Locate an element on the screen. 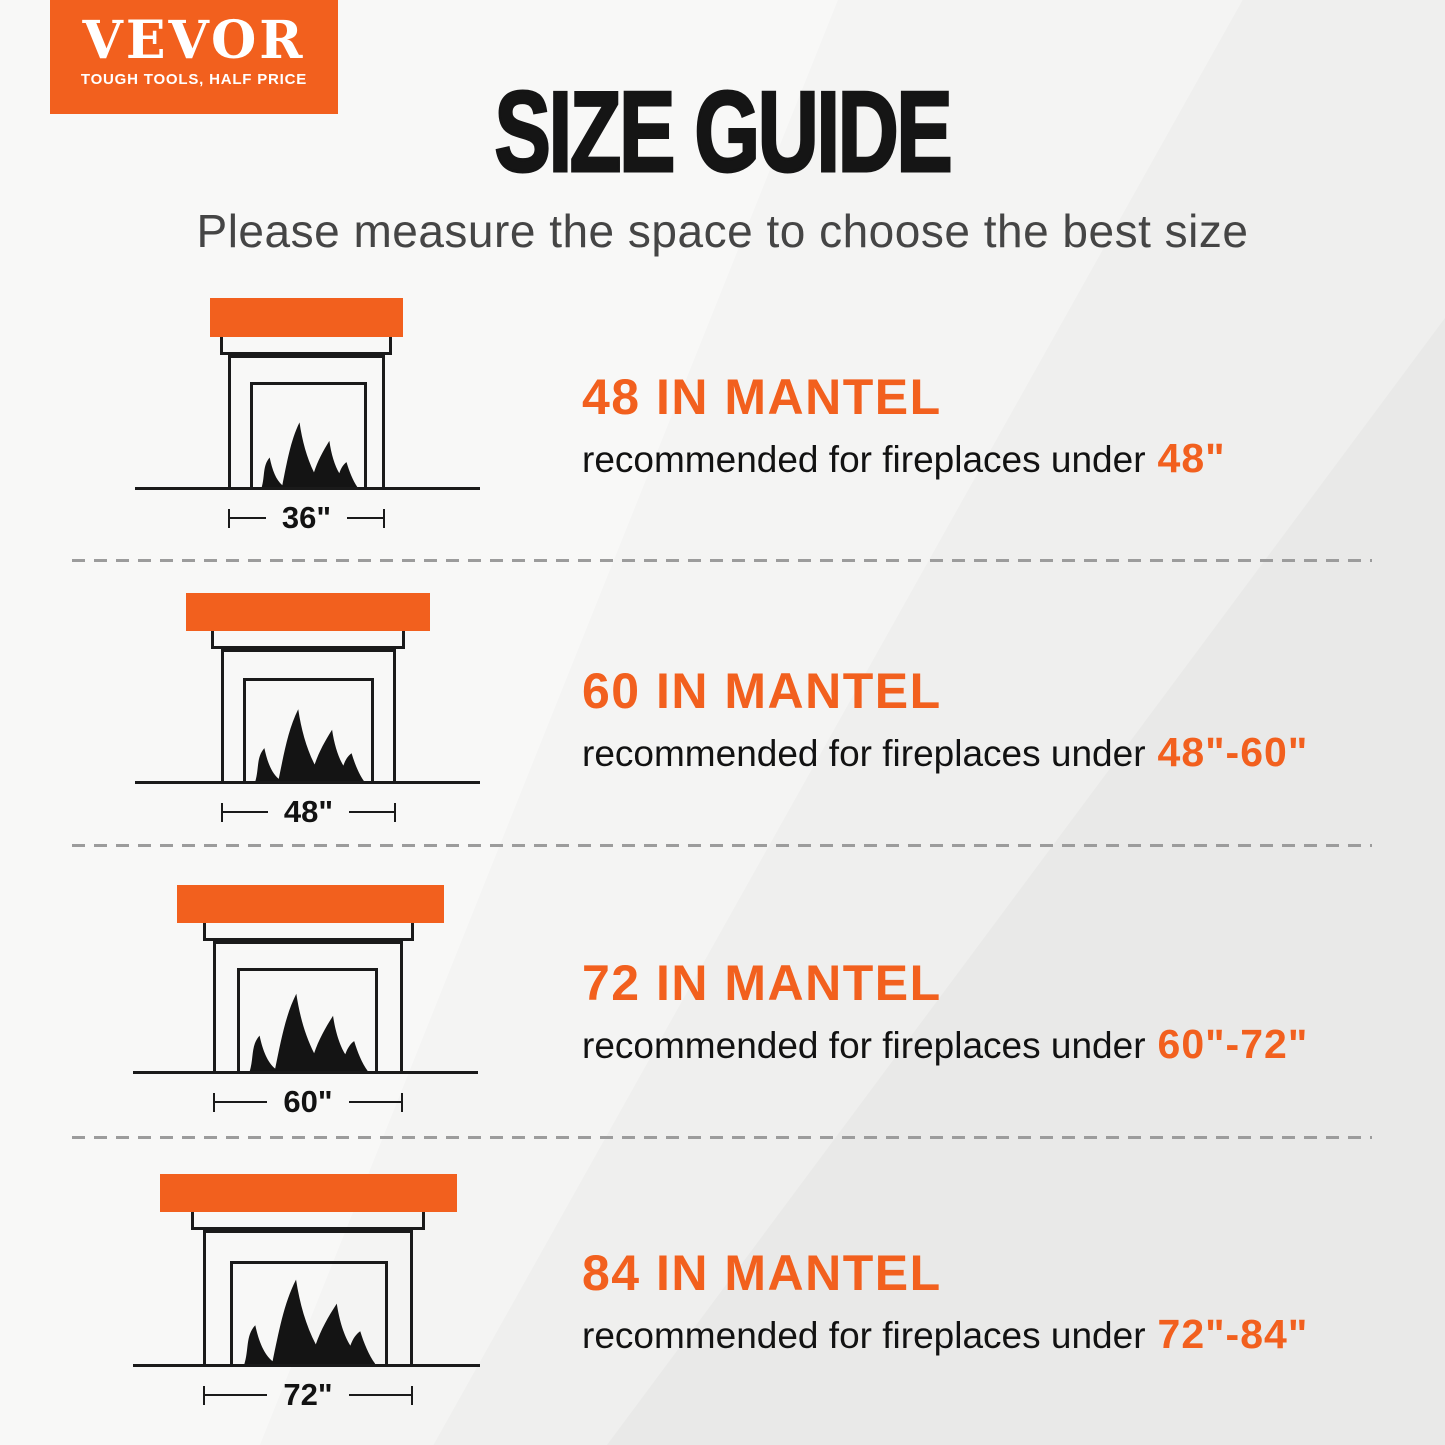  width-dimension: 36" is located at coordinates (306, 518).